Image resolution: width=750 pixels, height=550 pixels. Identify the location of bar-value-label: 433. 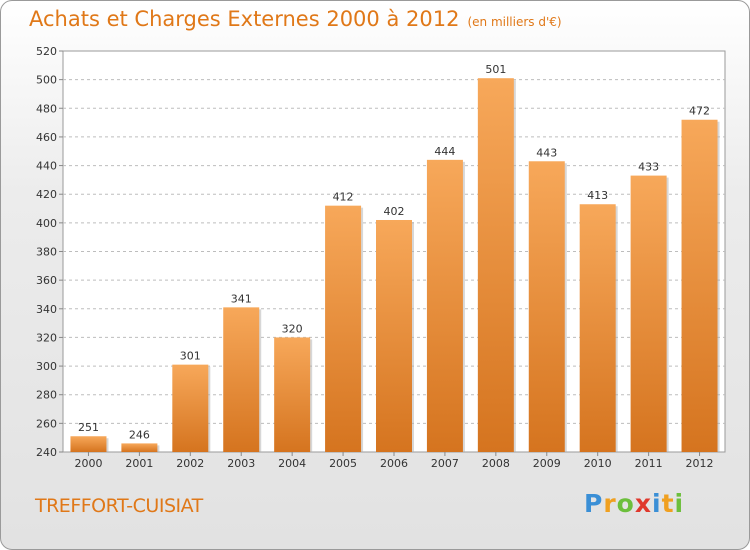
(648, 167).